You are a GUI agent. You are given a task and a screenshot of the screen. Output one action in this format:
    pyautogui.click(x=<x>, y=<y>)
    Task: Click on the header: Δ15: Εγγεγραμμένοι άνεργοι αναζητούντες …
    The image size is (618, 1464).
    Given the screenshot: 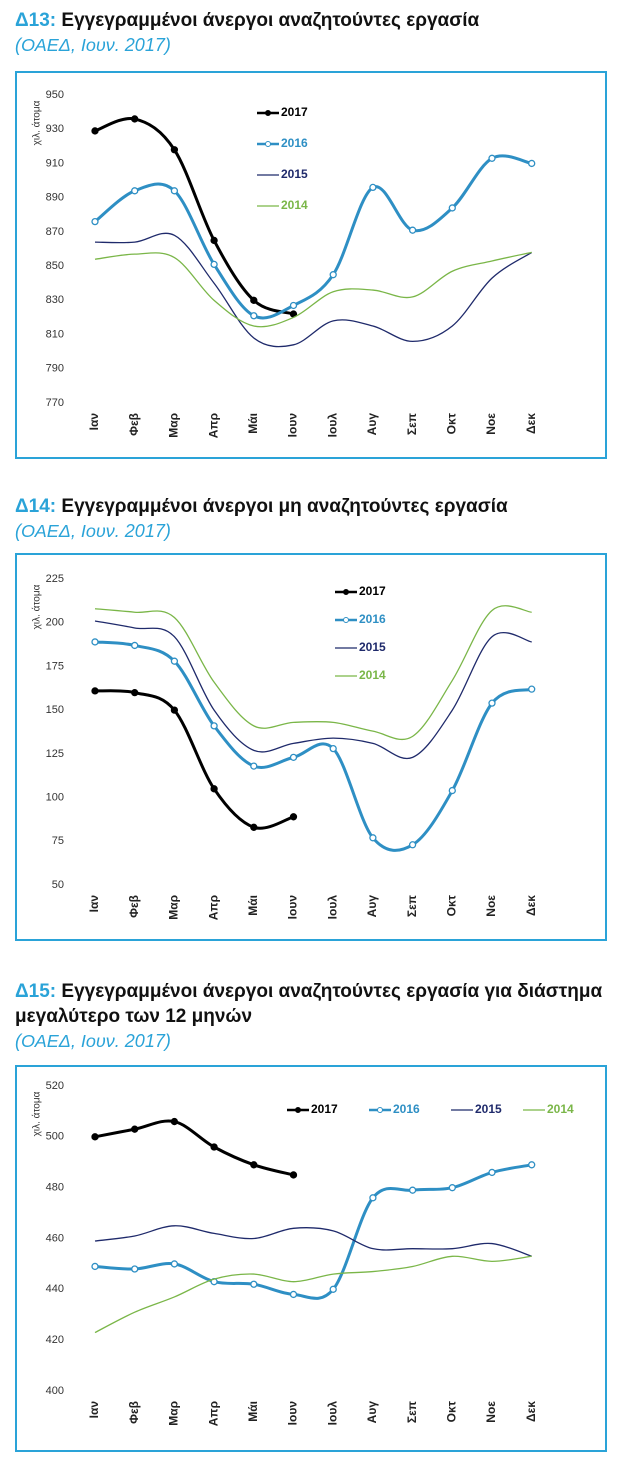 What is the action you would take?
    pyautogui.click(x=312, y=1016)
    